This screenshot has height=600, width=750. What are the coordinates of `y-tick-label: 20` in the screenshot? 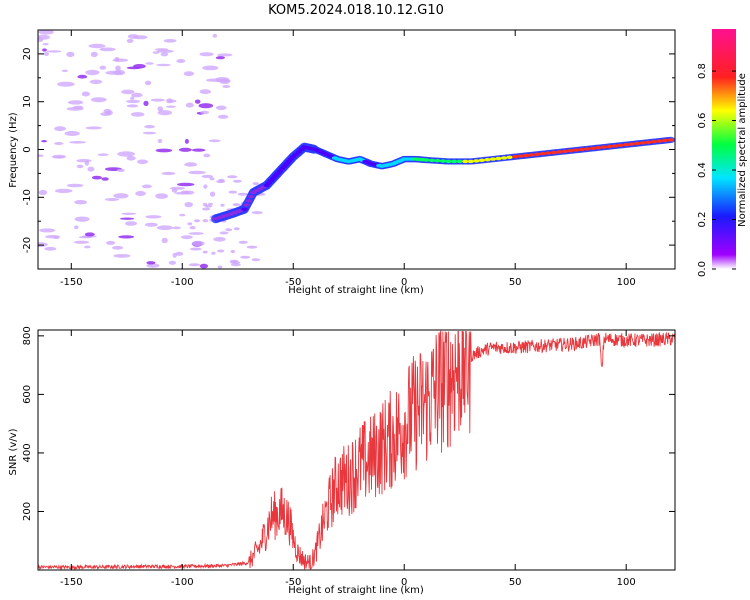 It's located at (27, 54).